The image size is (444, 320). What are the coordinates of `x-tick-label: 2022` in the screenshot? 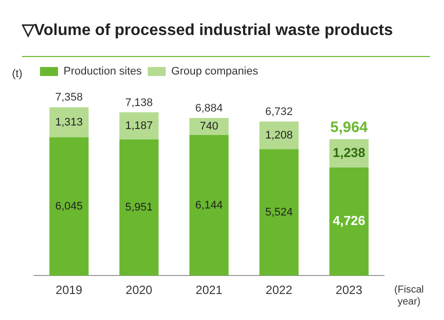 It's located at (279, 290).